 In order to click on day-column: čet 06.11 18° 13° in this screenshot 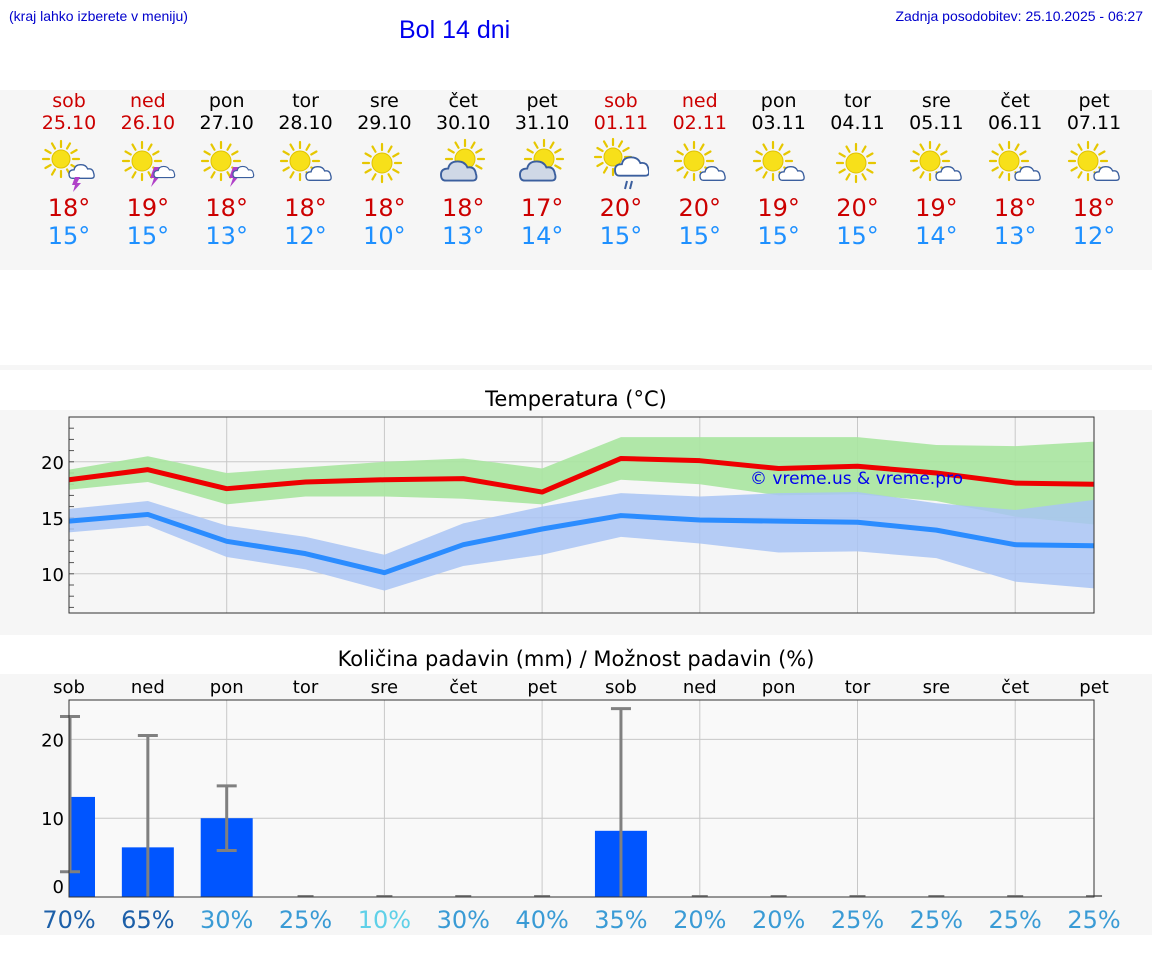, I will do `click(1015, 170)`.